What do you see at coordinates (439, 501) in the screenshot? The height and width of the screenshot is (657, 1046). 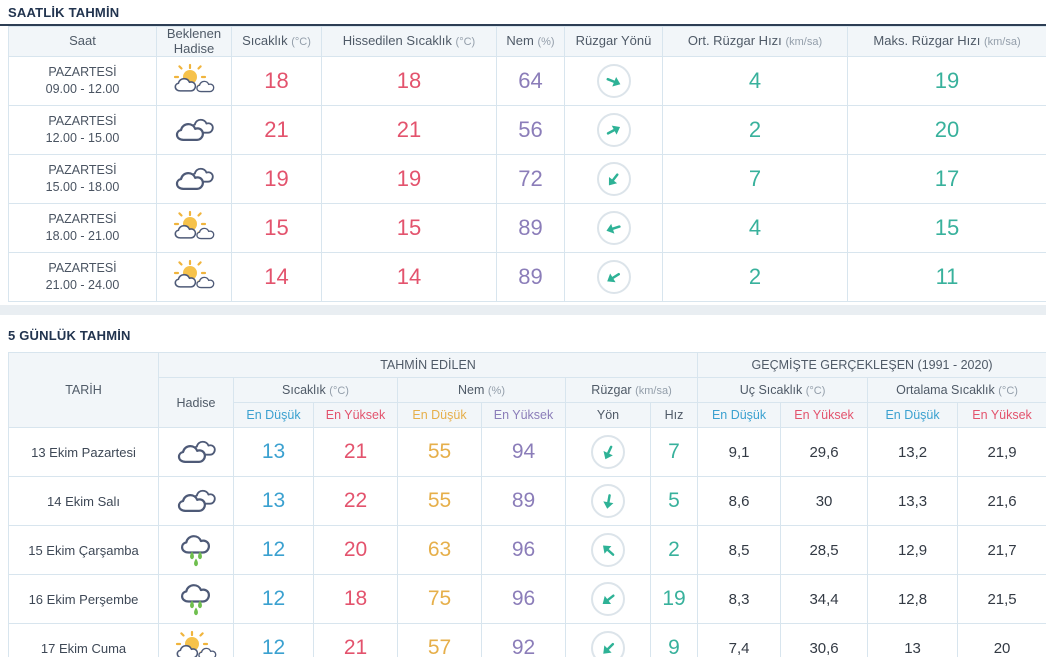 I see `humidity-min-value: 55` at bounding box center [439, 501].